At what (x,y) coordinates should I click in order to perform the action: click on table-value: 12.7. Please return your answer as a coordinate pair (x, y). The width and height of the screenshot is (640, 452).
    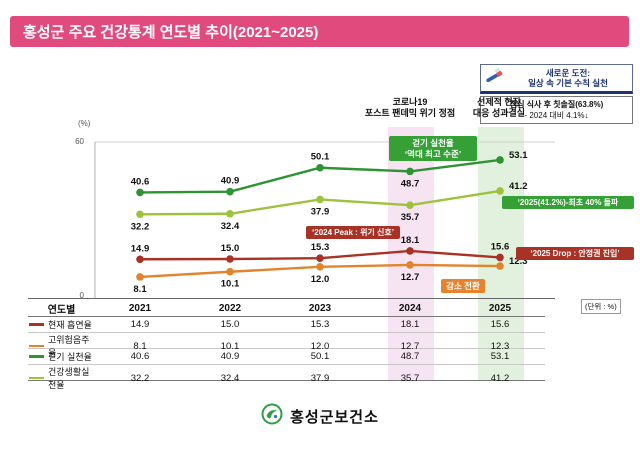
    Looking at the image, I should click on (410, 346).